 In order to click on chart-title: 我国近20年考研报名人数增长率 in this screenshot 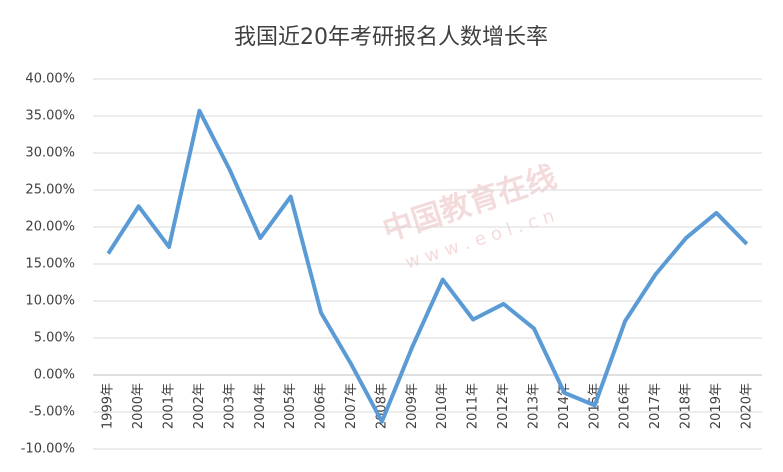, I will do `click(391, 37)`.